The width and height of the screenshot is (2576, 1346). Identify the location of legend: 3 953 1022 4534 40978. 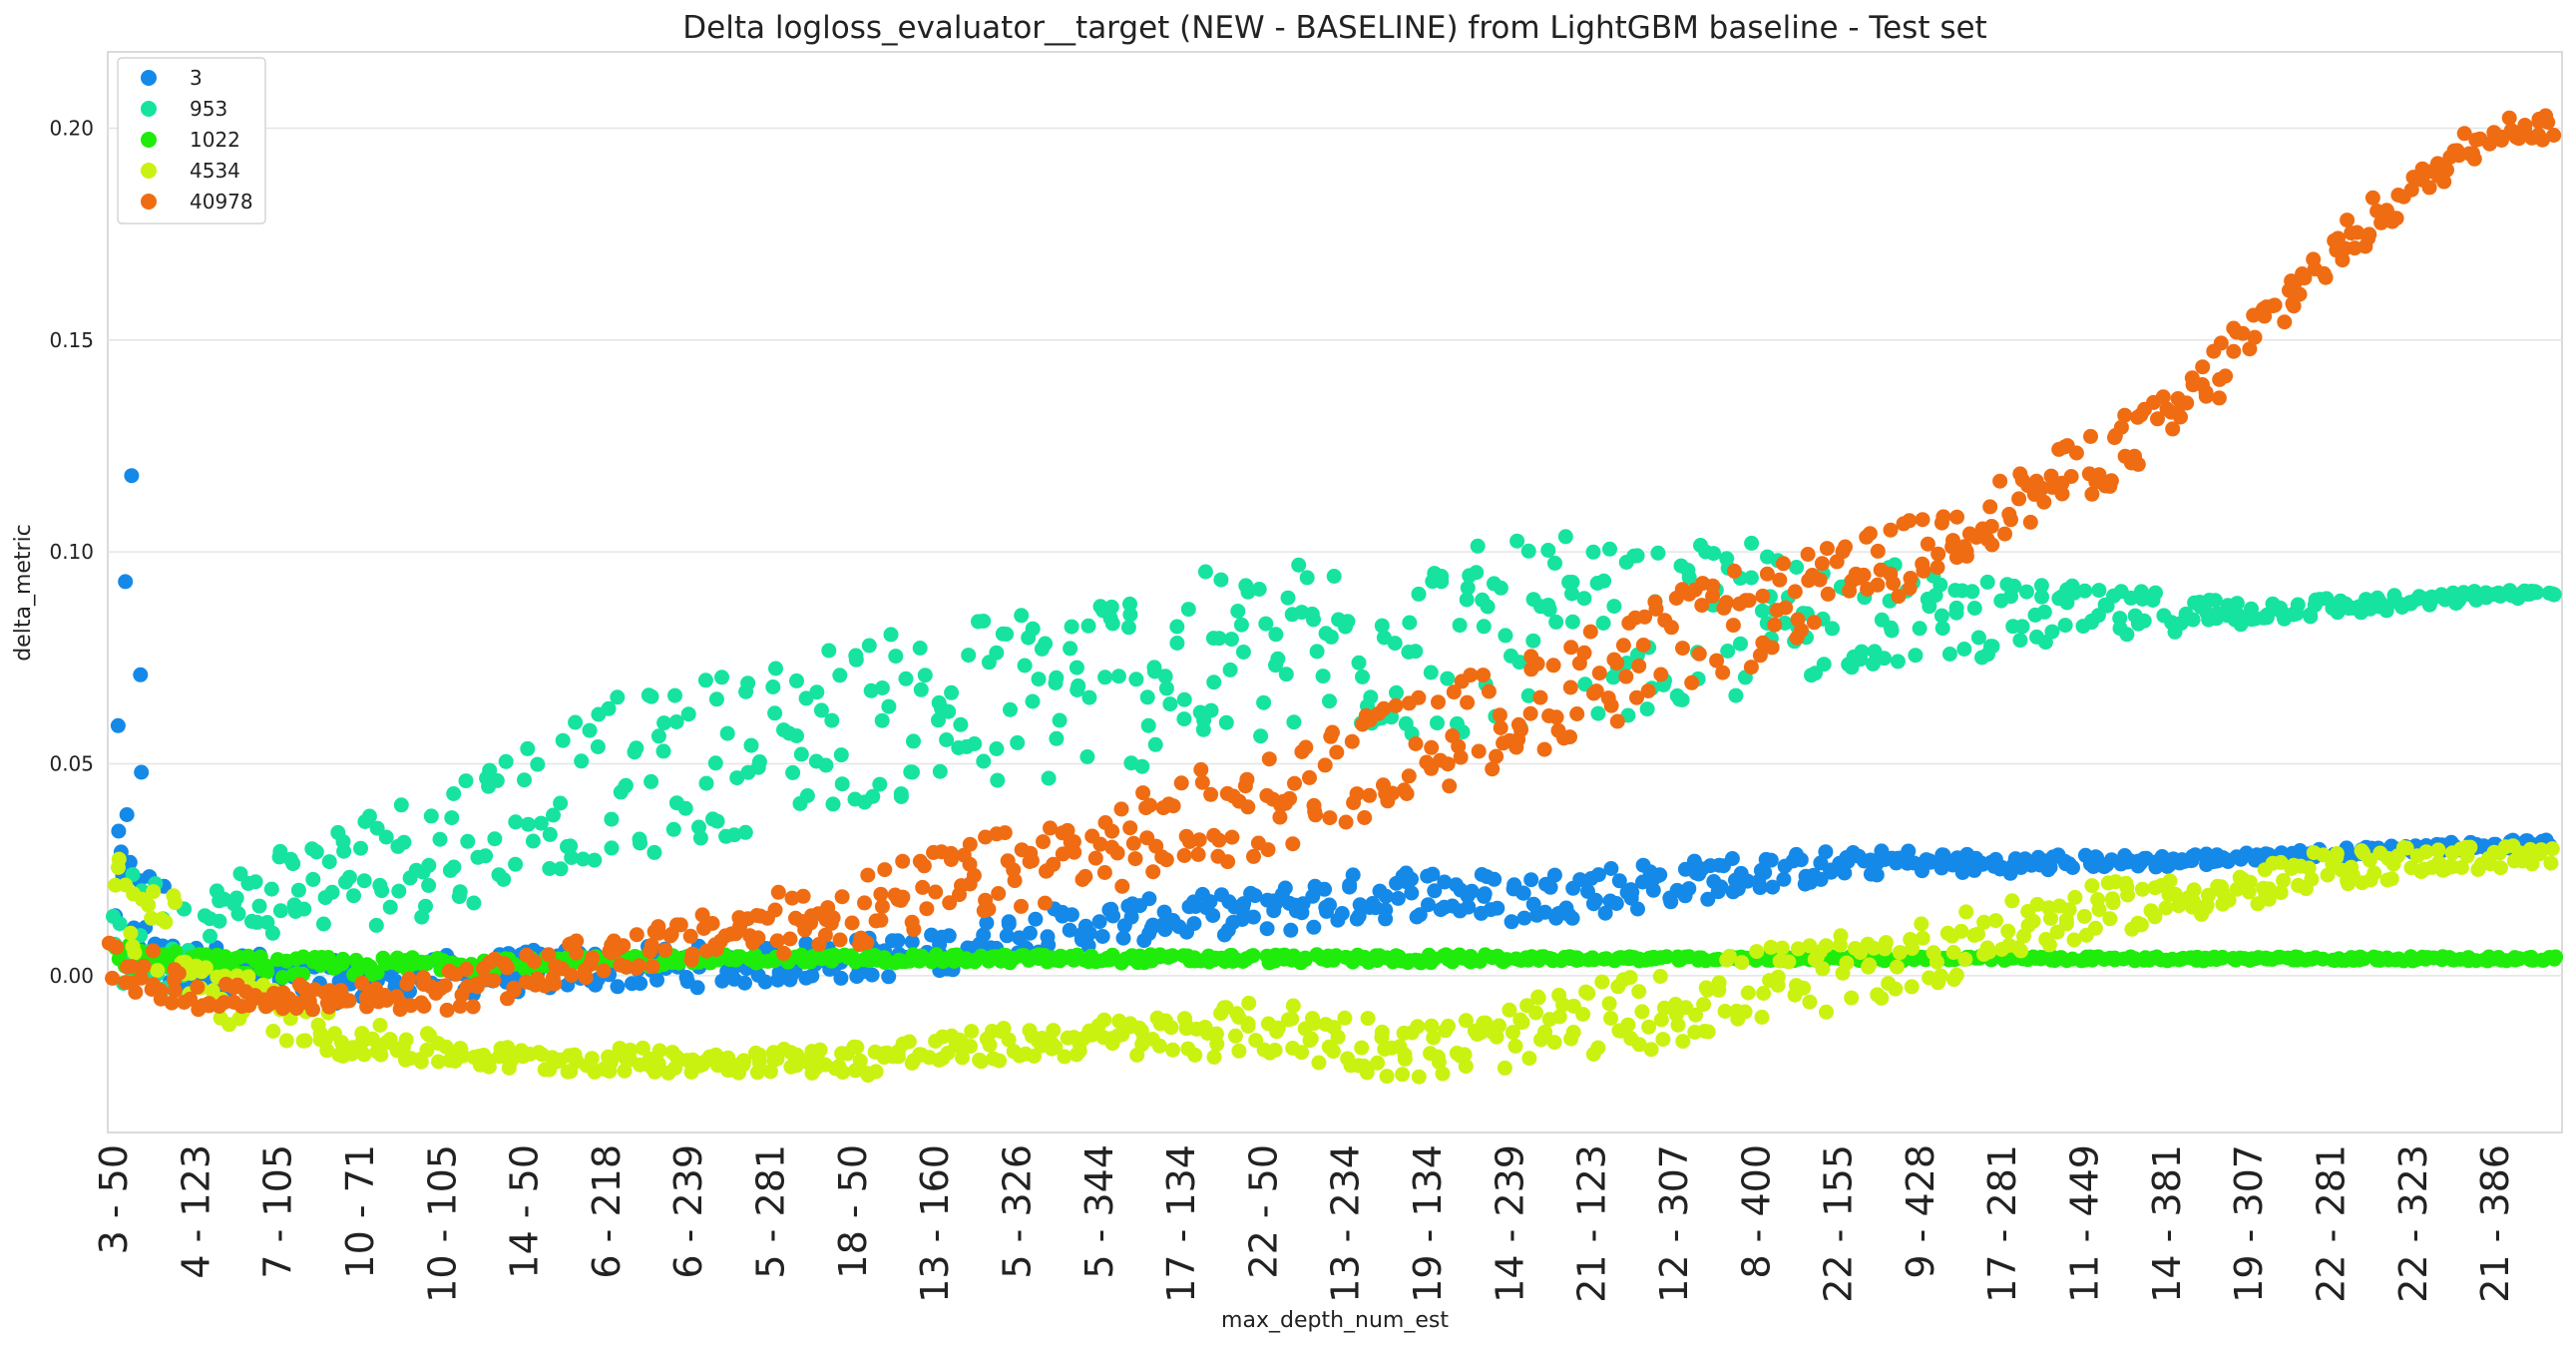
(191, 140).